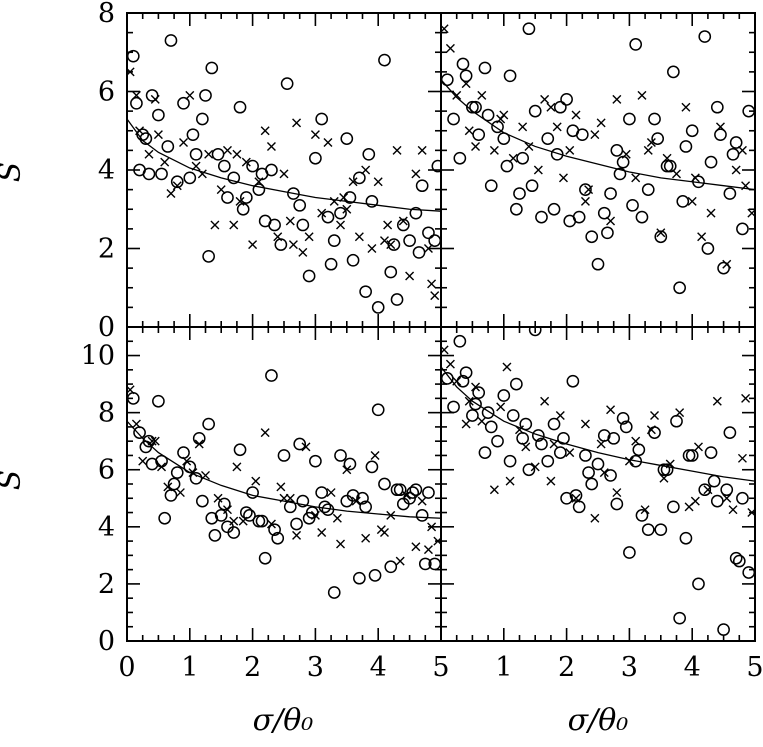  Describe the element at coordinates (106, 413) in the screenshot. I see `y-tick-label: 8` at that location.